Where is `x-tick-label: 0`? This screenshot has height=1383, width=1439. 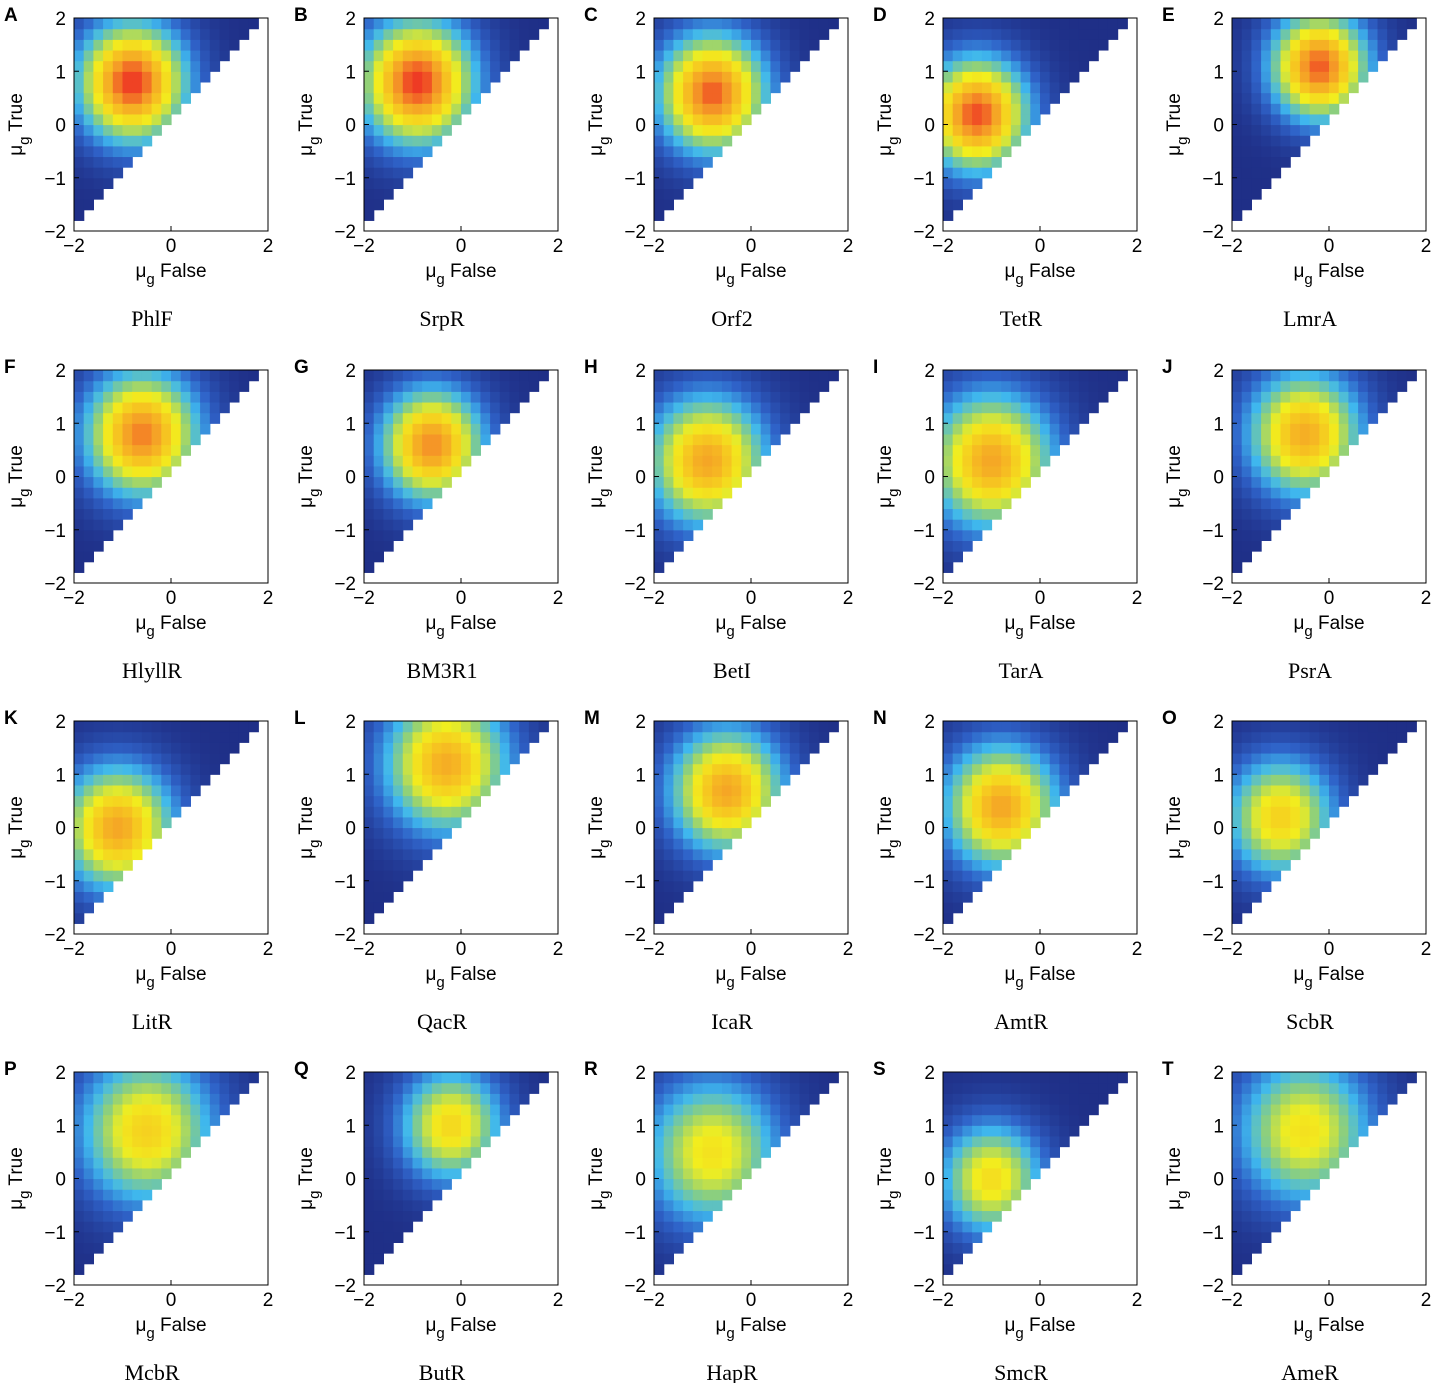
x-tick-label: 0 is located at coordinates (461, 949).